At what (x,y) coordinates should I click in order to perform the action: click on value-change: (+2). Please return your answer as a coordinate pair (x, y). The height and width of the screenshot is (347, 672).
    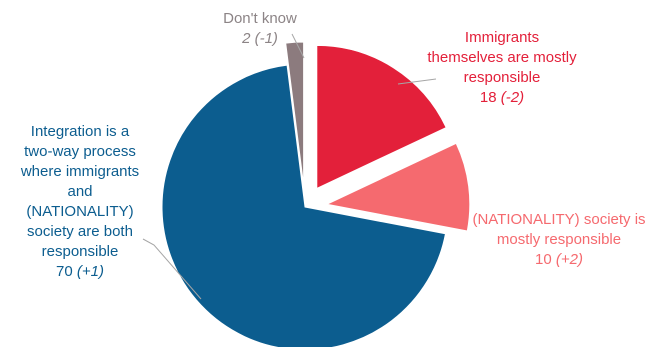
    Looking at the image, I should click on (569, 259).